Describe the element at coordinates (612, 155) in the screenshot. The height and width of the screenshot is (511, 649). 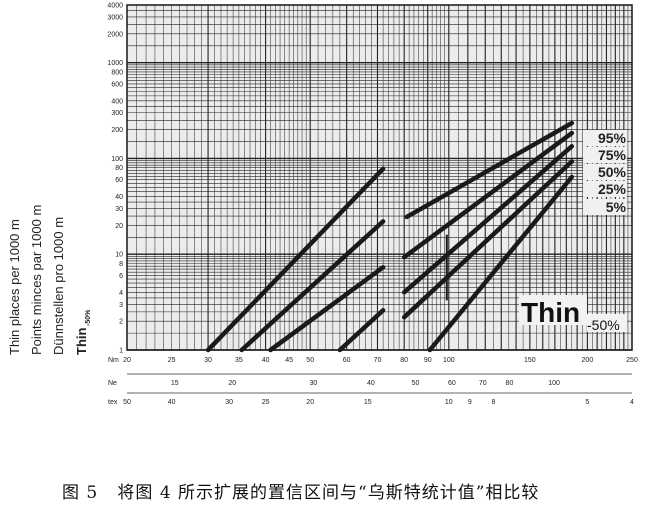
I see `series-label: 75%` at that location.